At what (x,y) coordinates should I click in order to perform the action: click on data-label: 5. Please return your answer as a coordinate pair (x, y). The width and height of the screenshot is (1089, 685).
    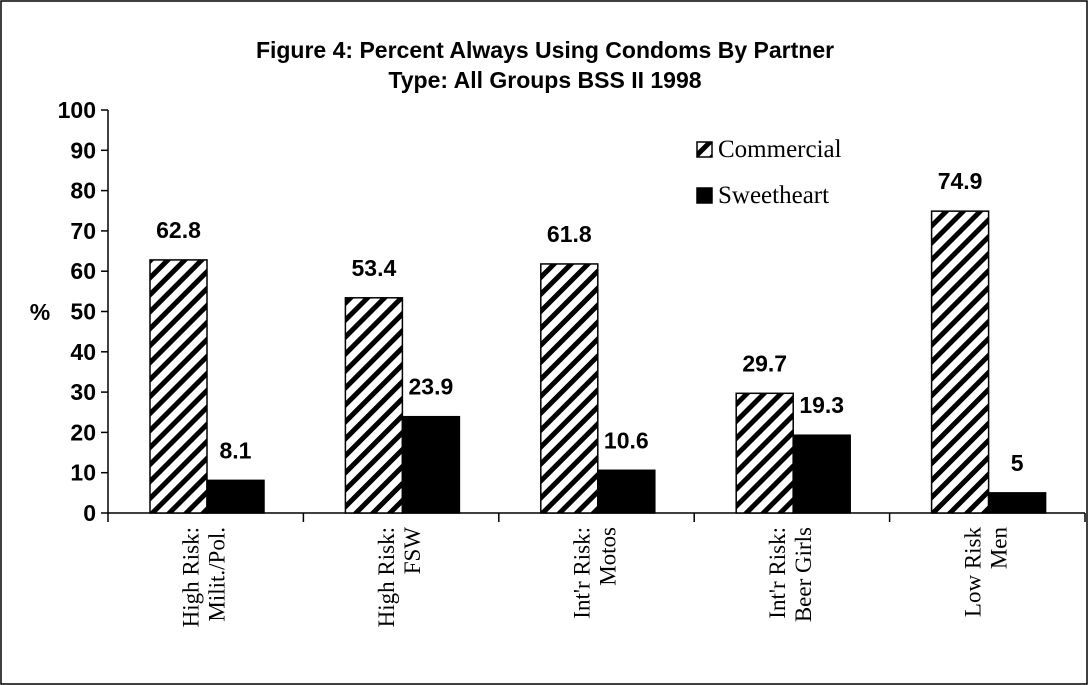
    Looking at the image, I should click on (1017, 463).